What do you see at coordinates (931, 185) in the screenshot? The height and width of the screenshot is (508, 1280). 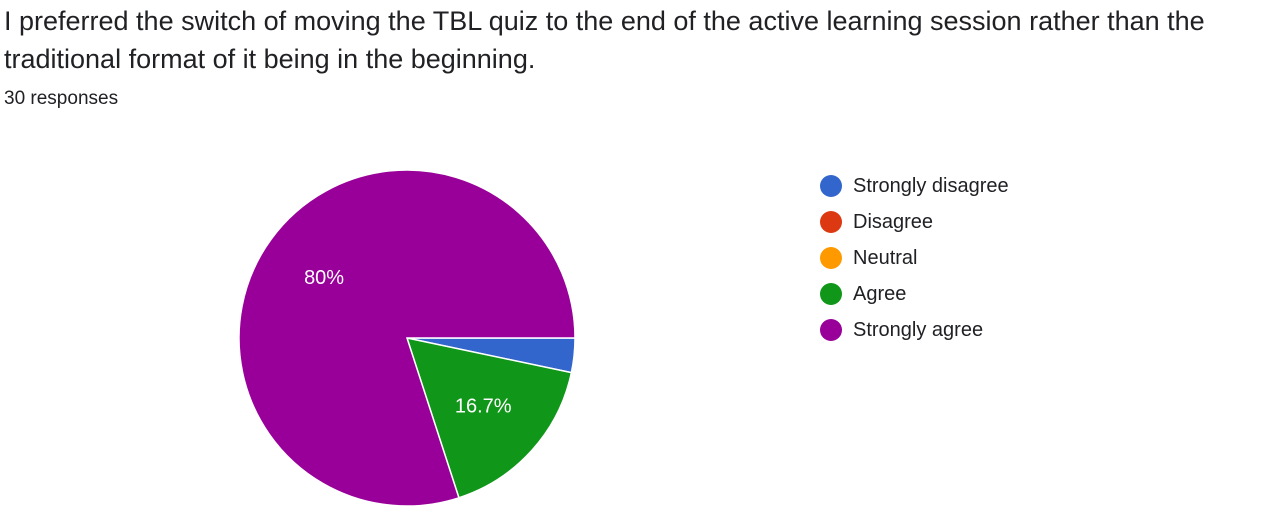 I see `legend-label-strongly-disagree: Strongly disagree` at bounding box center [931, 185].